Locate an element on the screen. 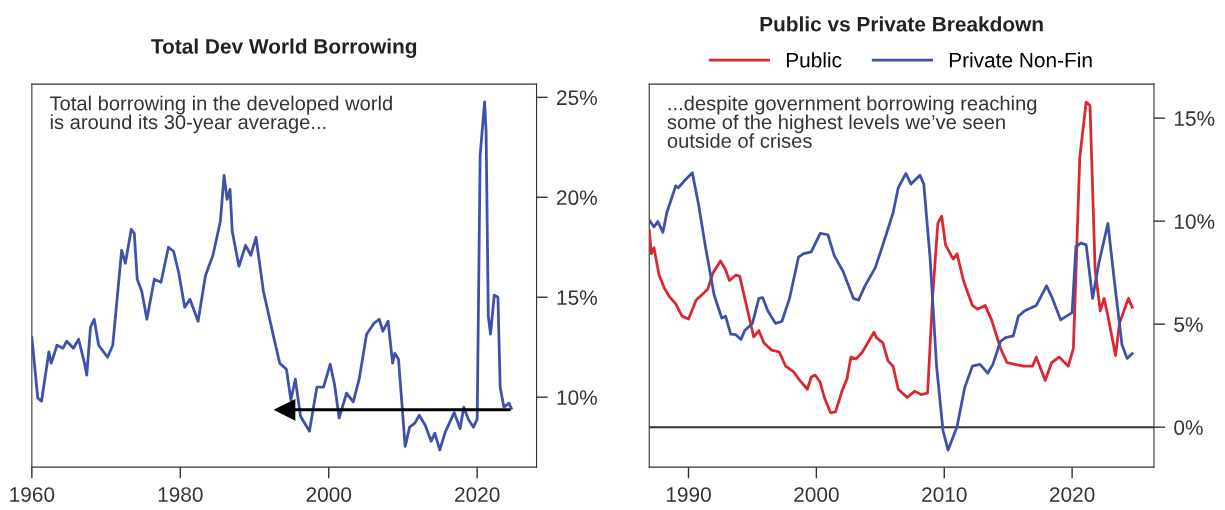 Image resolution: width=1225 pixels, height=510 pixels. annotation: ...despite government borrowing reaching some of the highest levels we’ve seen outside of crises is located at coordinates (852, 121).